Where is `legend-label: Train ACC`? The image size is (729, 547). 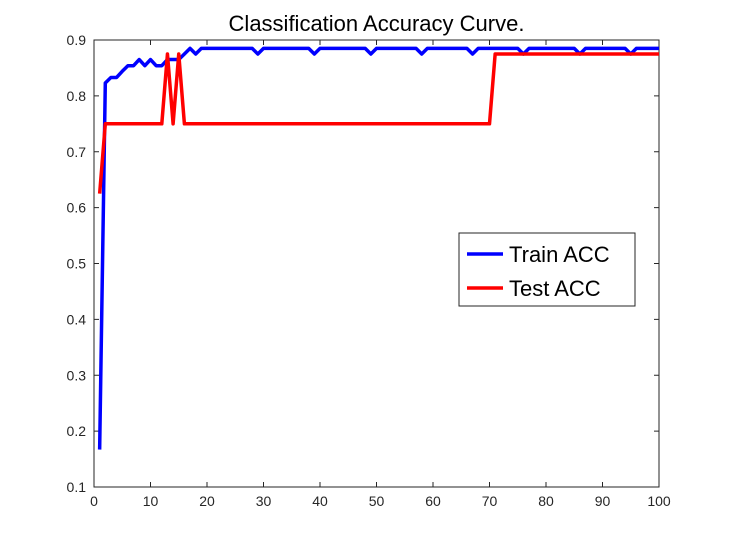 legend-label: Train ACC is located at coordinates (559, 254).